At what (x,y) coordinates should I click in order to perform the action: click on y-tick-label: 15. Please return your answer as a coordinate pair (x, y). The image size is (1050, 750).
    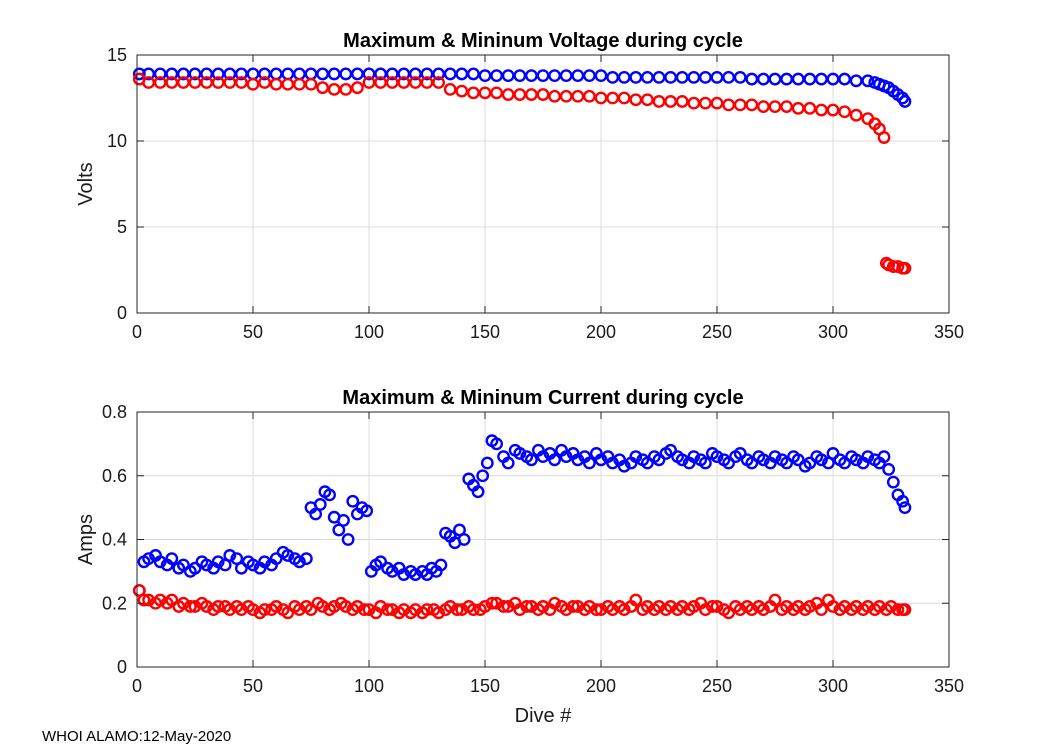
    Looking at the image, I should click on (117, 55).